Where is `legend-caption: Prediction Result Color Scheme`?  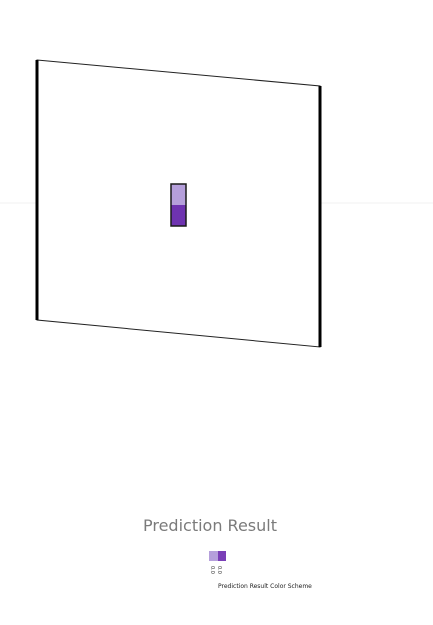 legend-caption: Prediction Result Color Scheme is located at coordinates (265, 586).